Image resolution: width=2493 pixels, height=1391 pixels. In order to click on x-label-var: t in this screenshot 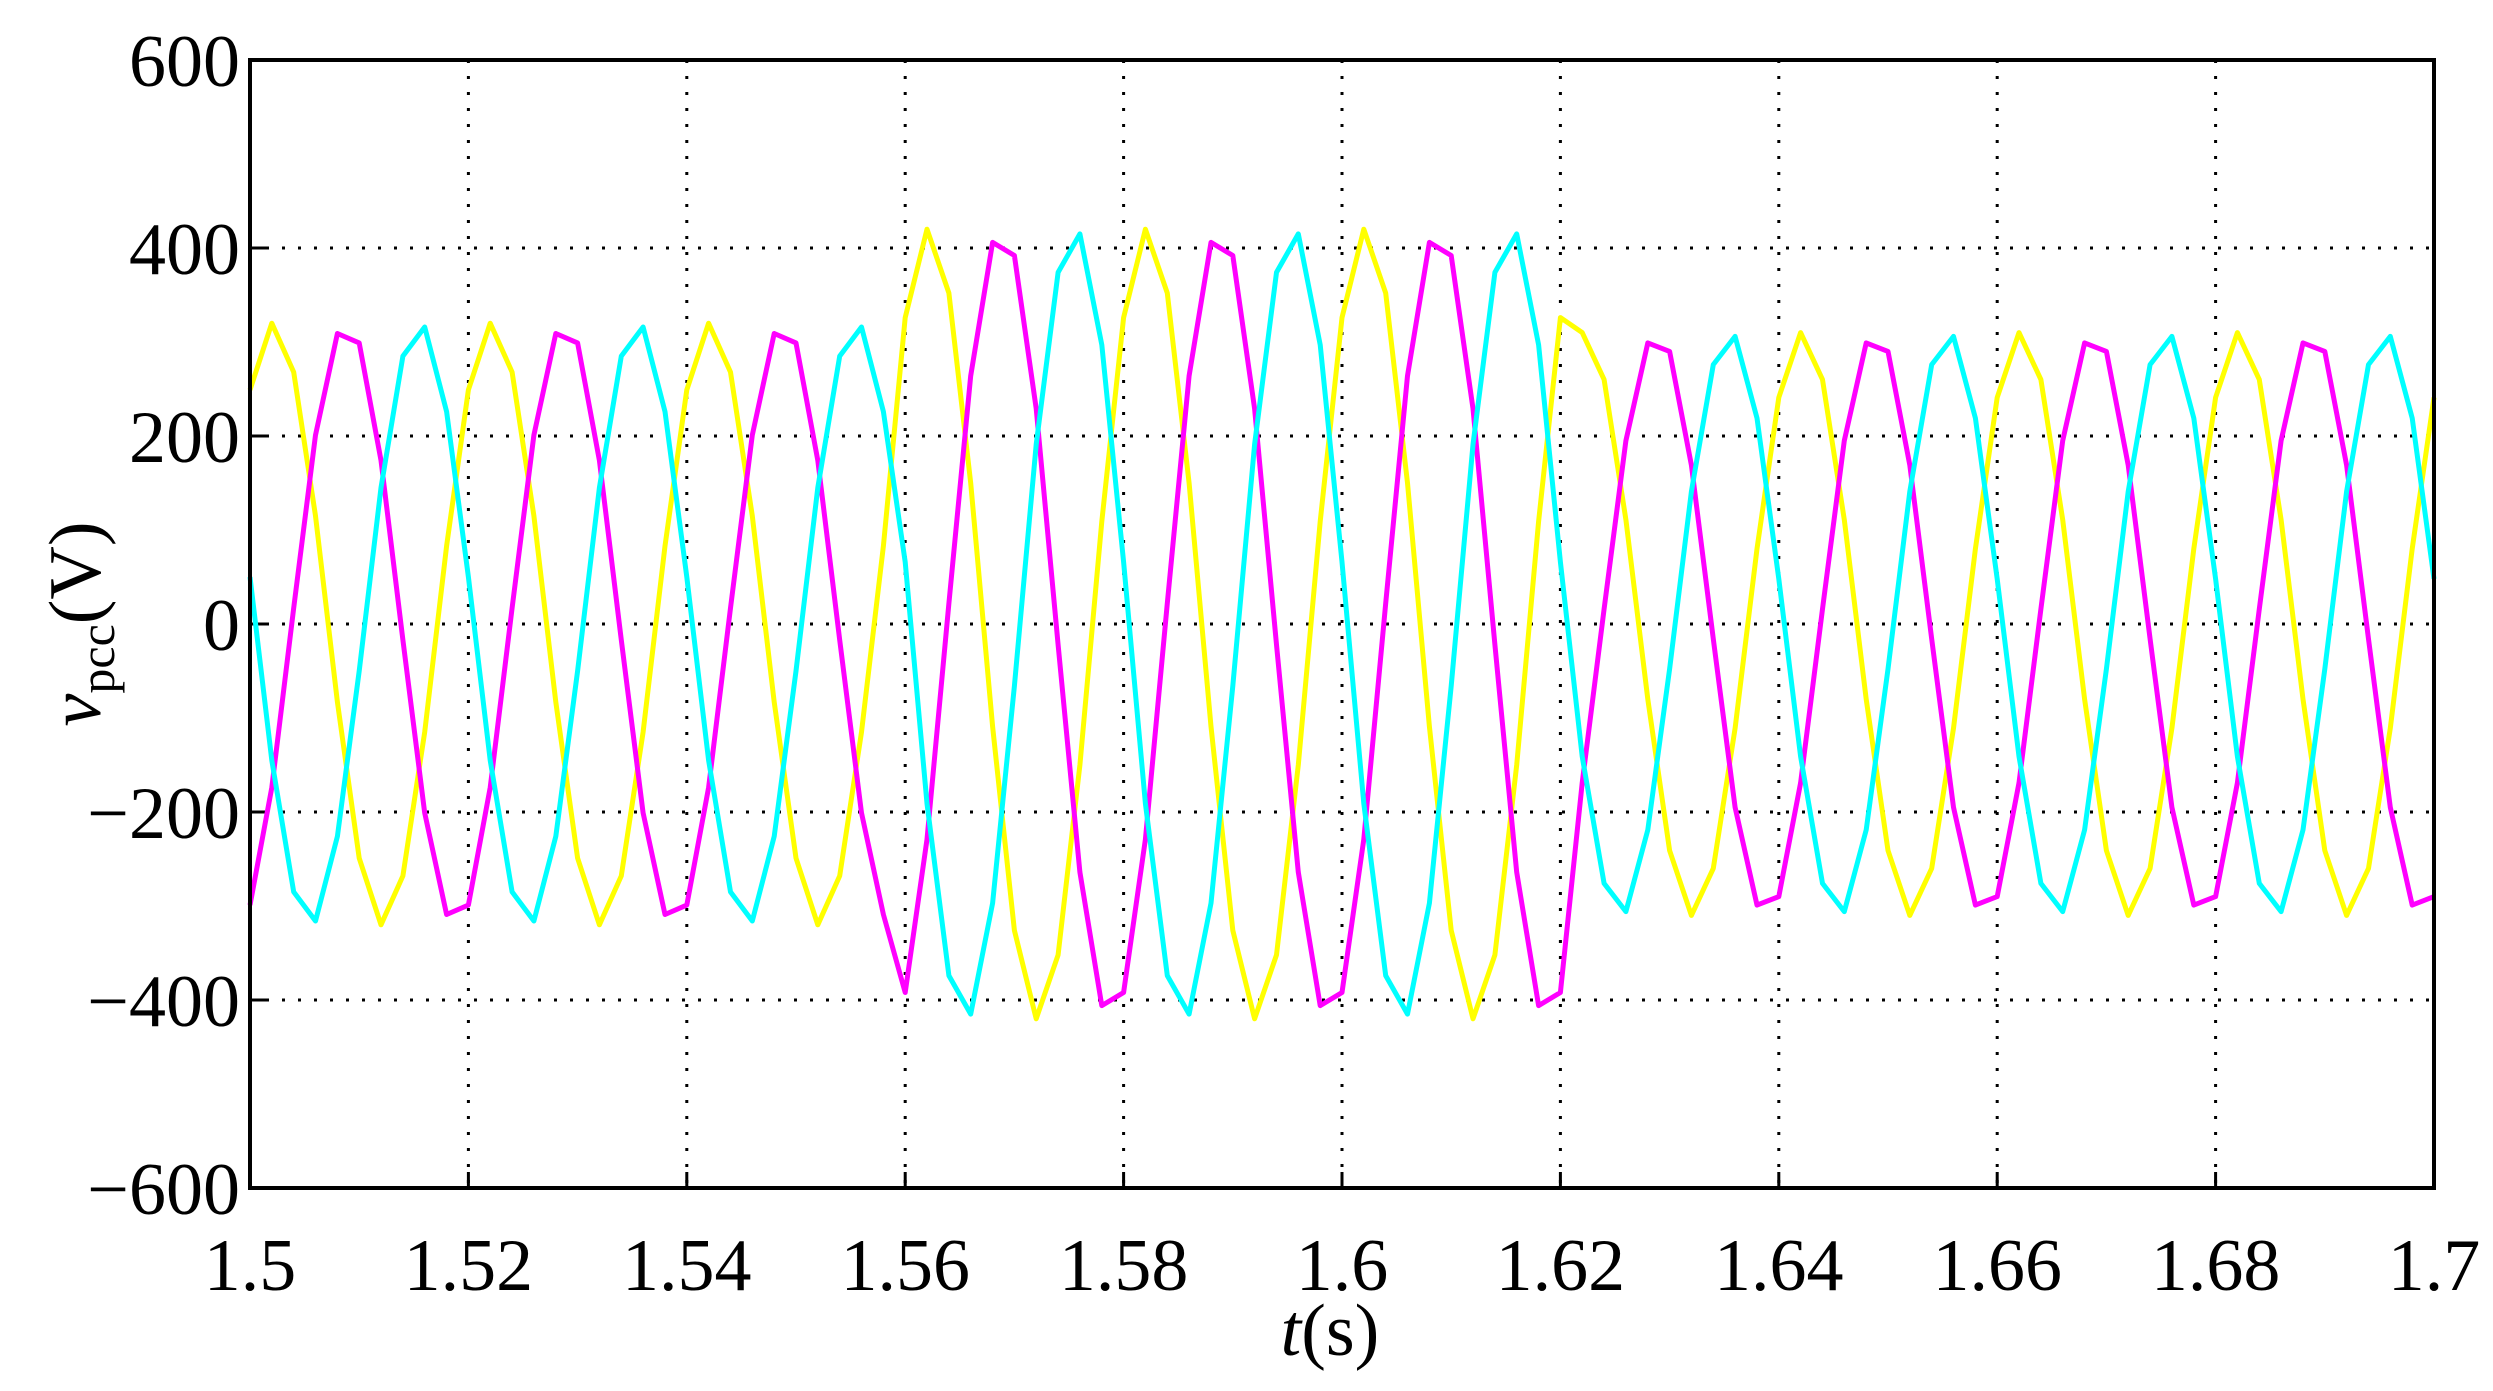, I will do `click(1292, 1331)`.